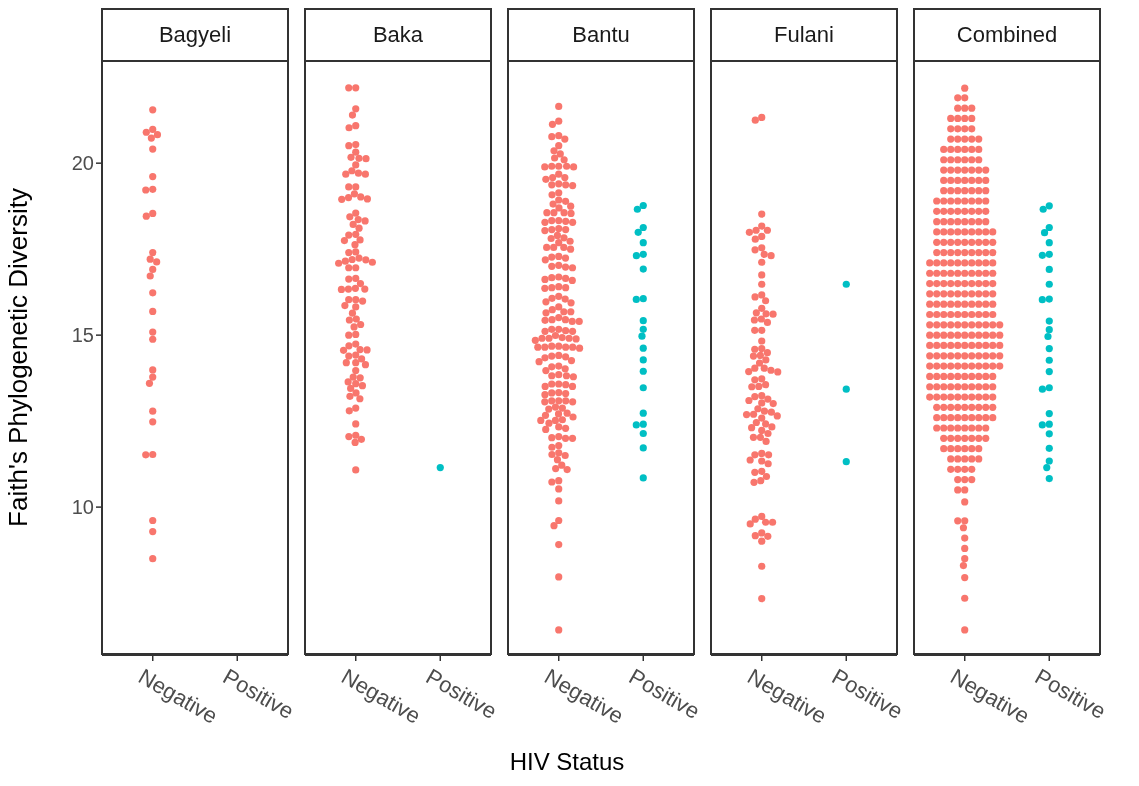 The image size is (1139, 786). I want to click on chart-title: Fulani, so click(804, 35).